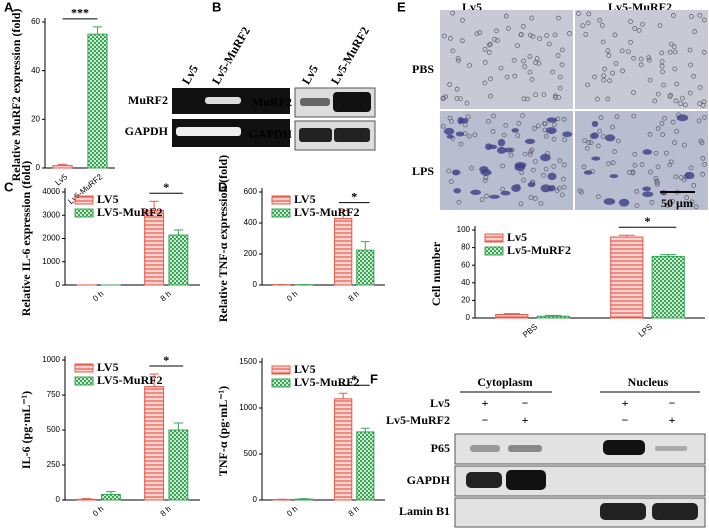 Image resolution: width=709 pixels, height=528 pixels. Describe the element at coordinates (354, 296) in the screenshot. I see `x-tick-label: 8 h` at that location.